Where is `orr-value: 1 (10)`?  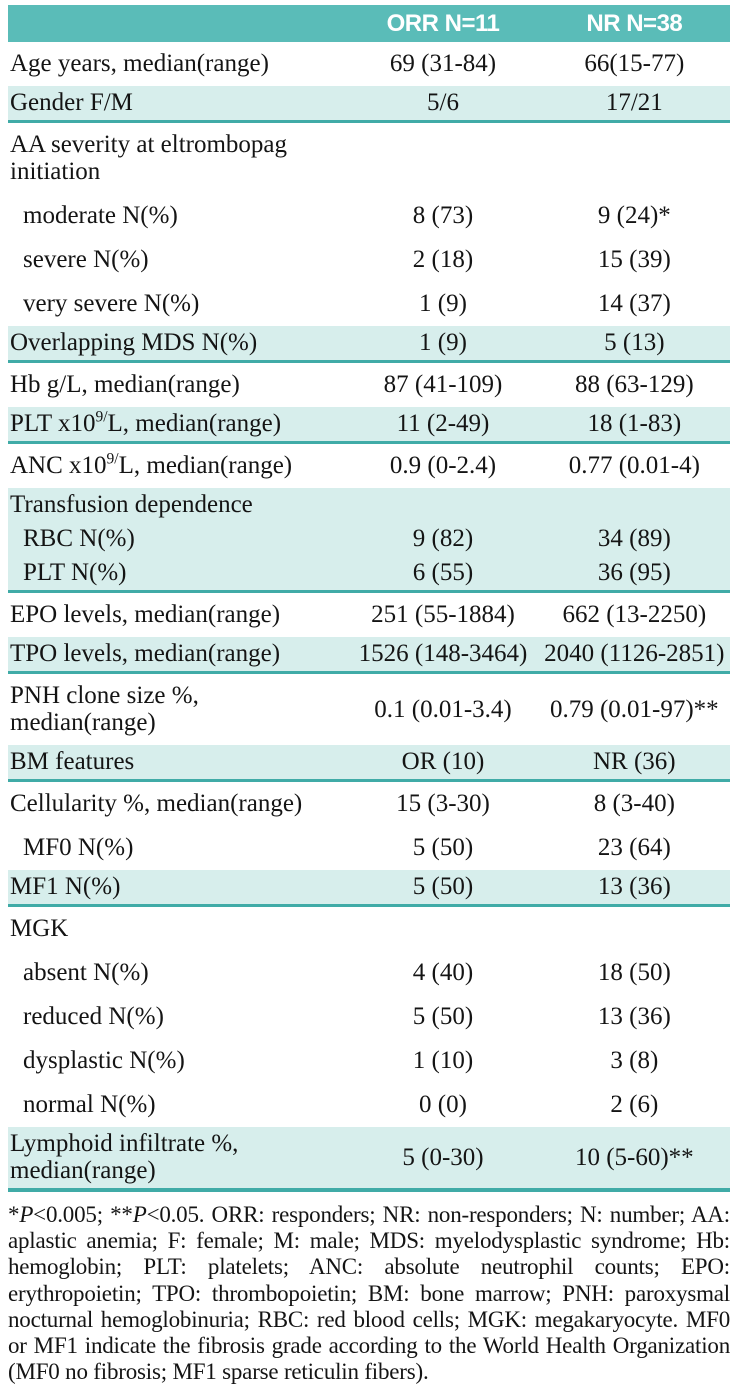
orr-value: 1 (10) is located at coordinates (443, 1060).